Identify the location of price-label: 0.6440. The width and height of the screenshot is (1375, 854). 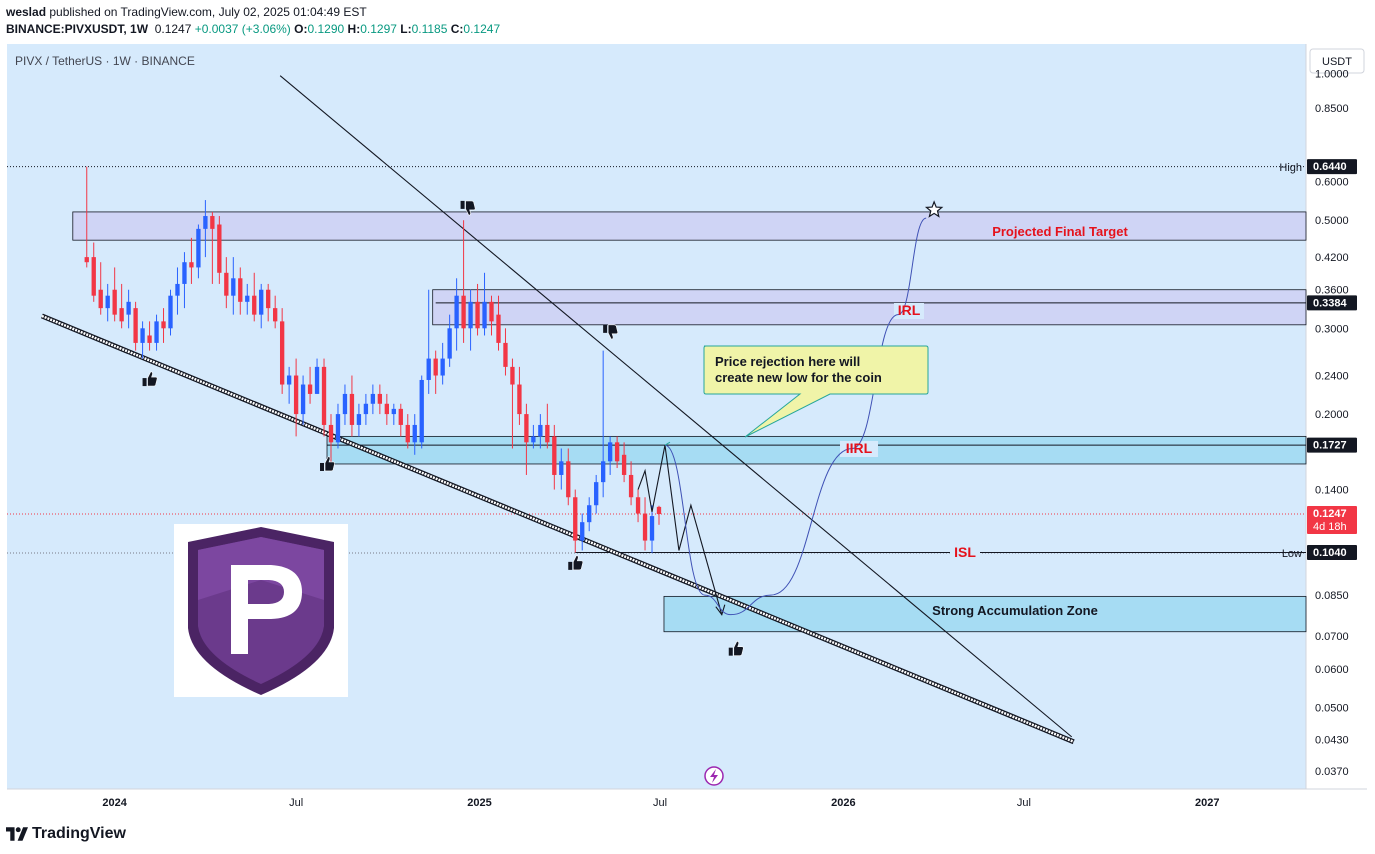
(1330, 167).